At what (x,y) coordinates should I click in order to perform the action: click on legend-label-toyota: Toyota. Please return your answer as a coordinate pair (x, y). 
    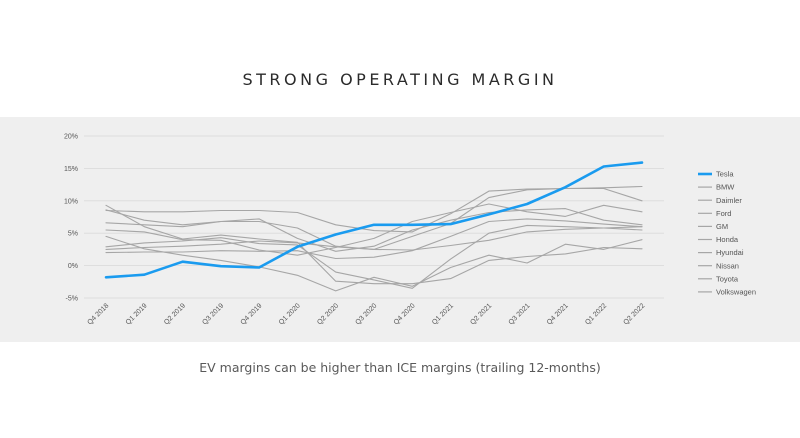
    Looking at the image, I should click on (727, 278).